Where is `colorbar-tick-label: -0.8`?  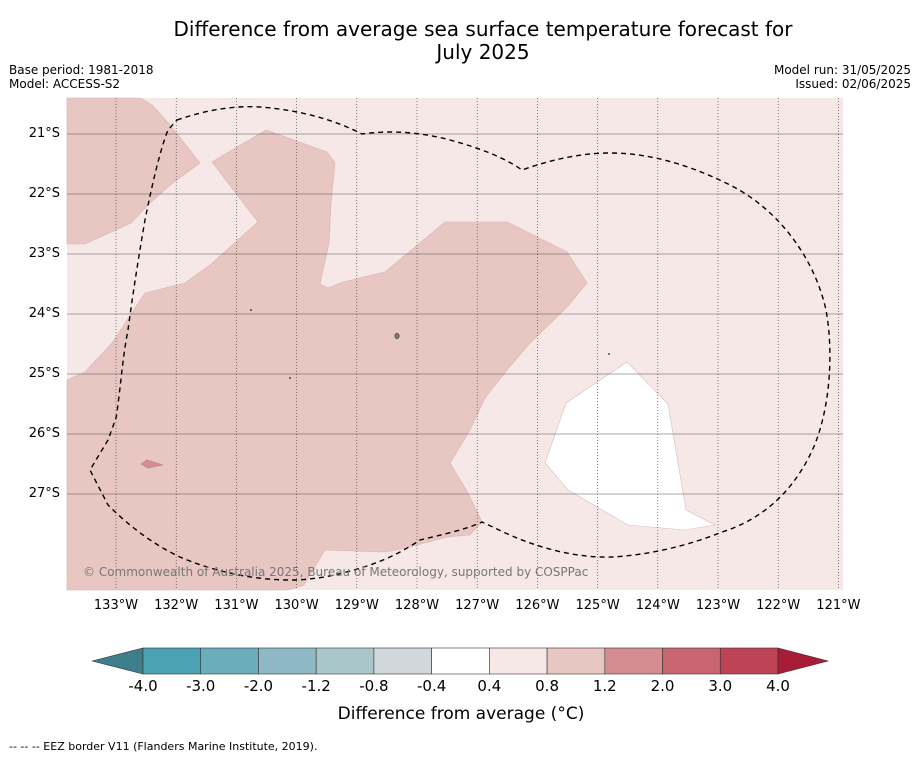 colorbar-tick-label: -0.8 is located at coordinates (374, 686).